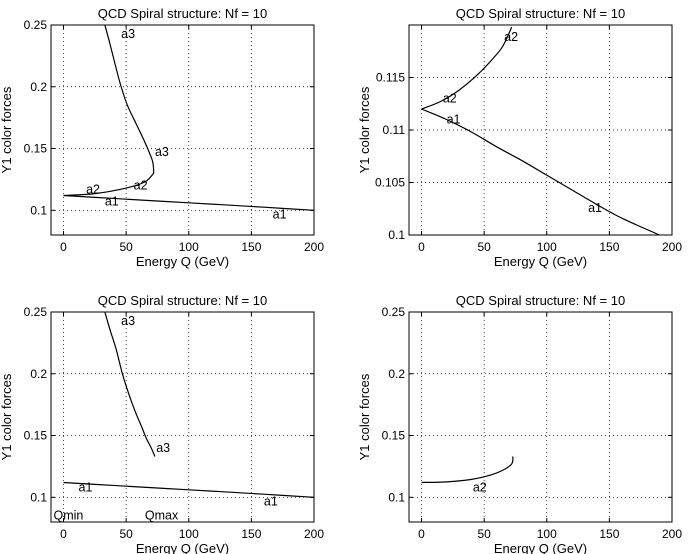 The image size is (688, 554). What do you see at coordinates (390, 78) in the screenshot?
I see `y-tick-label: 0.115` at bounding box center [390, 78].